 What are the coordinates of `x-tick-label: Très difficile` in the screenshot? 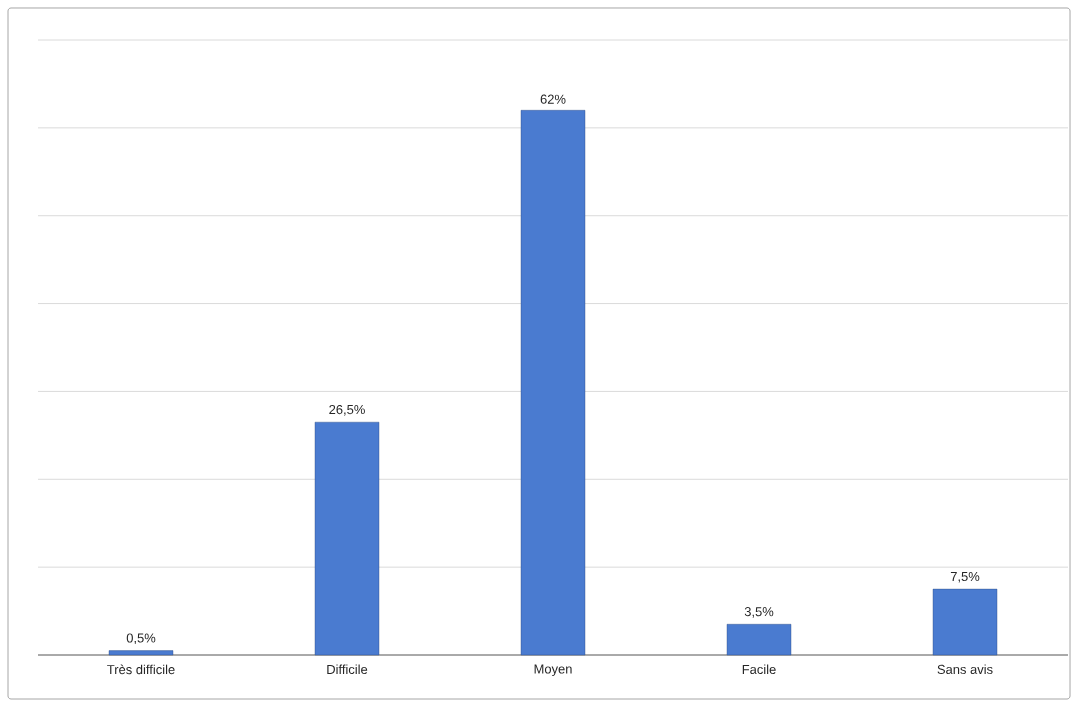 It's located at (141, 669).